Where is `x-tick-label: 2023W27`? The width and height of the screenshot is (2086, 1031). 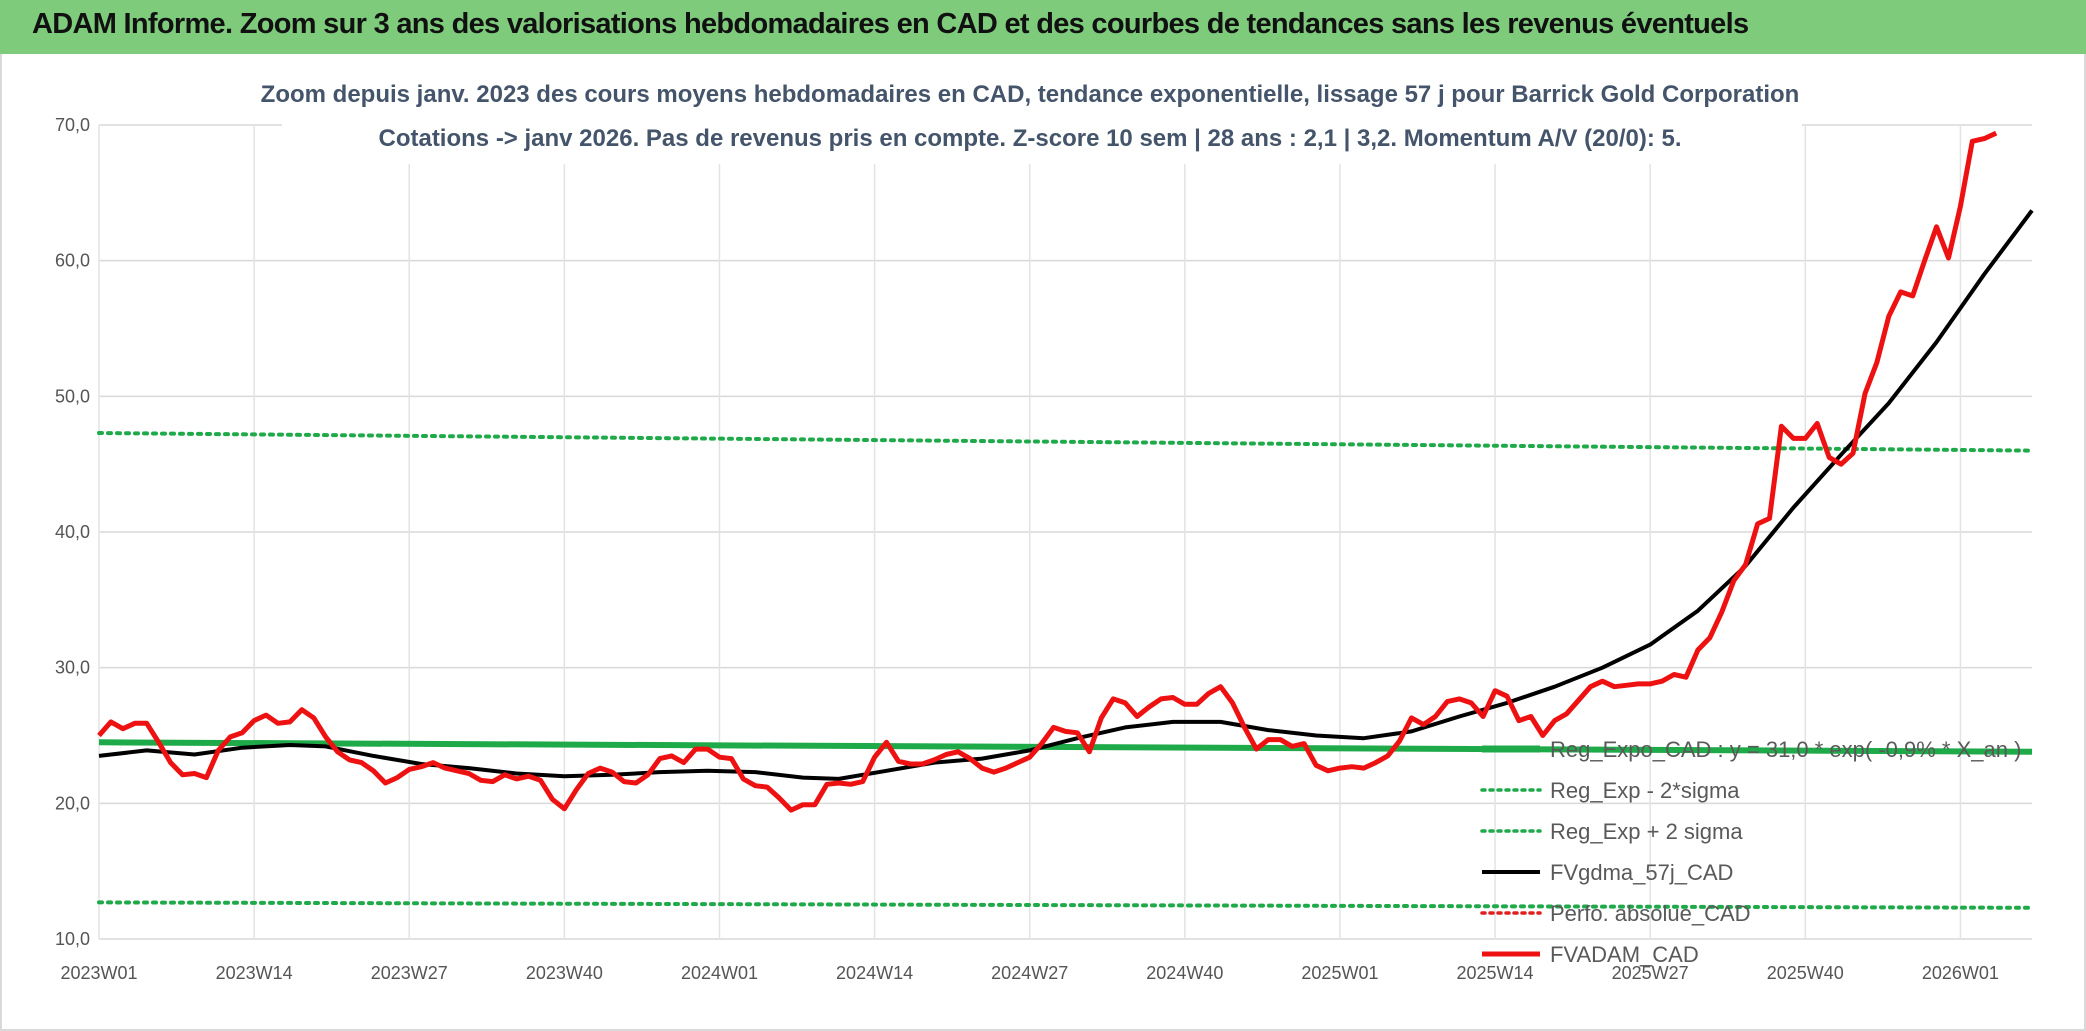
x-tick-label: 2023W27 is located at coordinates (409, 973).